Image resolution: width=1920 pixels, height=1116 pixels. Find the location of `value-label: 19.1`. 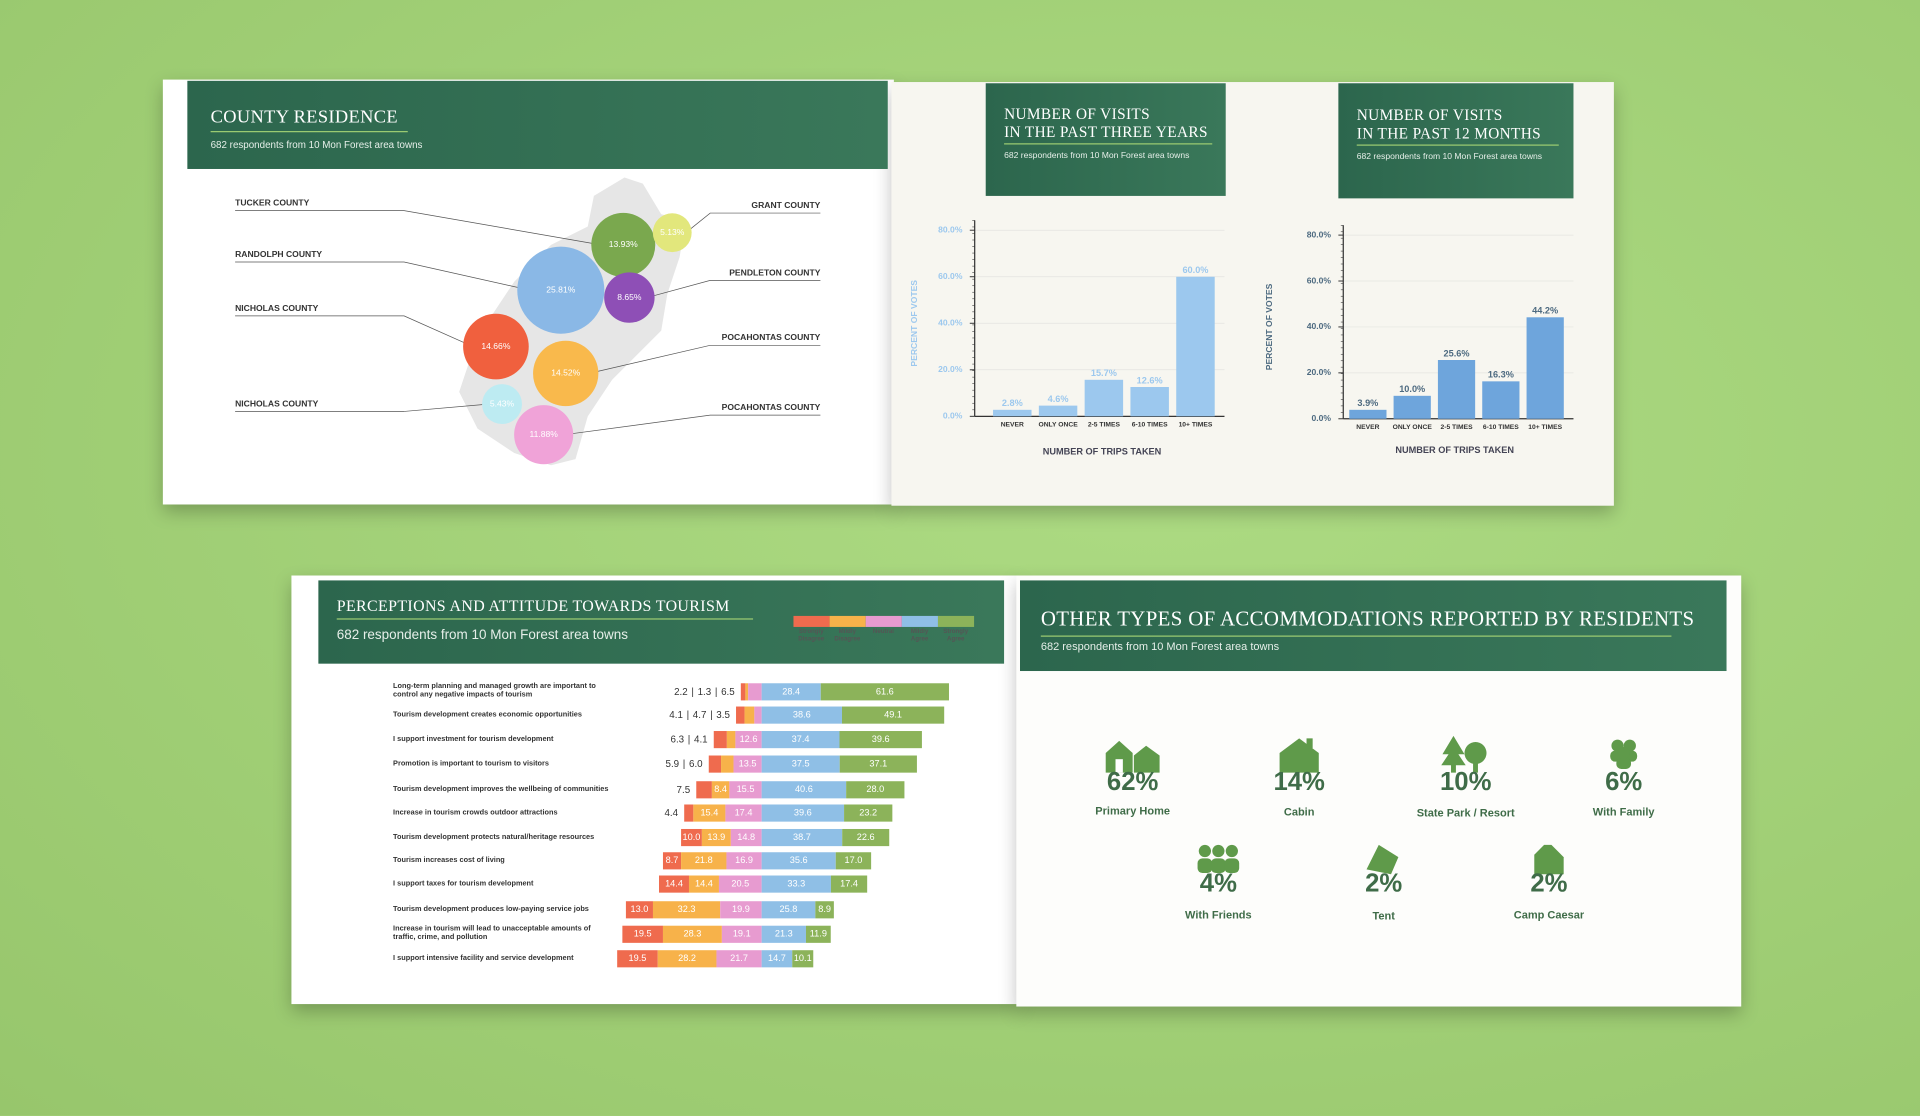

value-label: 19.1 is located at coordinates (742, 934).